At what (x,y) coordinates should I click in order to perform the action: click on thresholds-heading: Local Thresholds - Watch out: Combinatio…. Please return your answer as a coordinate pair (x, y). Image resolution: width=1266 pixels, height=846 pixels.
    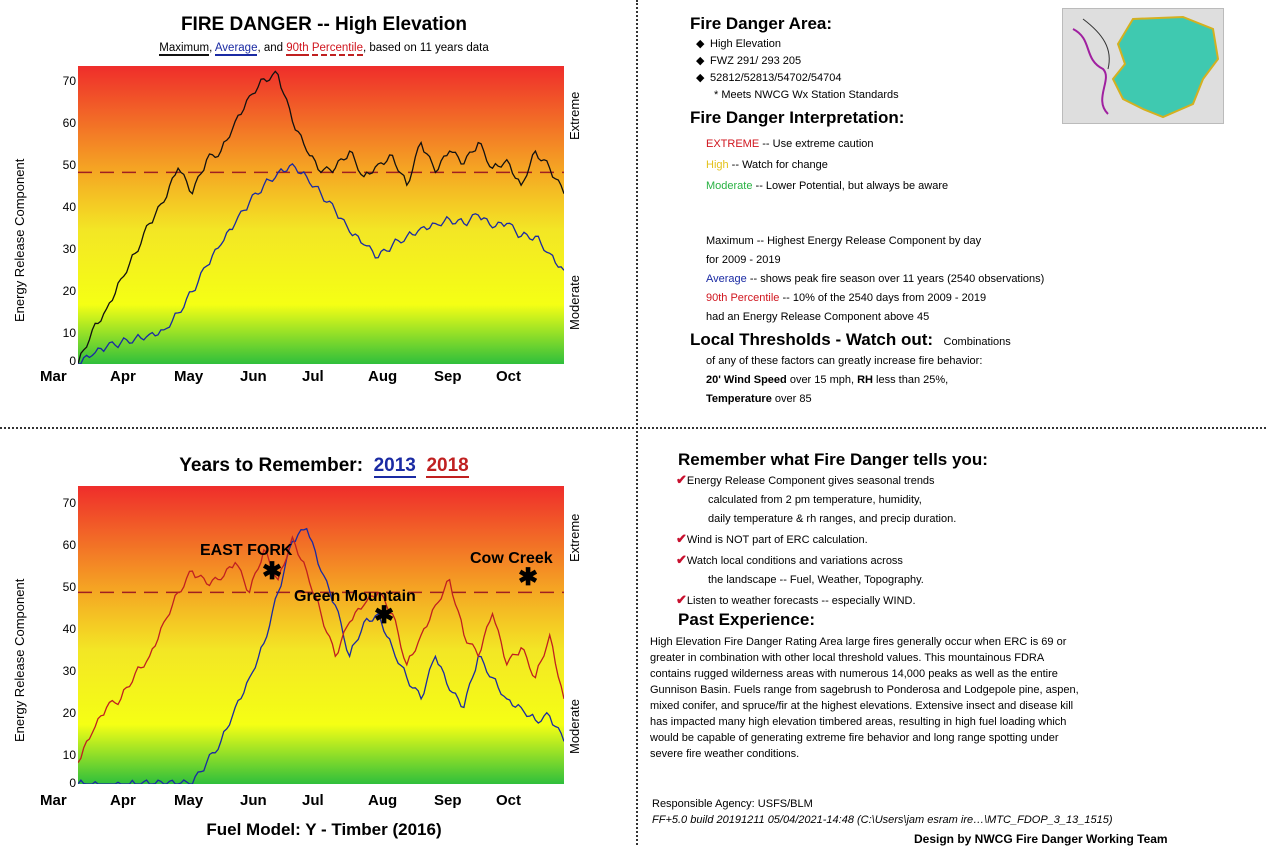
    Looking at the image, I should click on (850, 339).